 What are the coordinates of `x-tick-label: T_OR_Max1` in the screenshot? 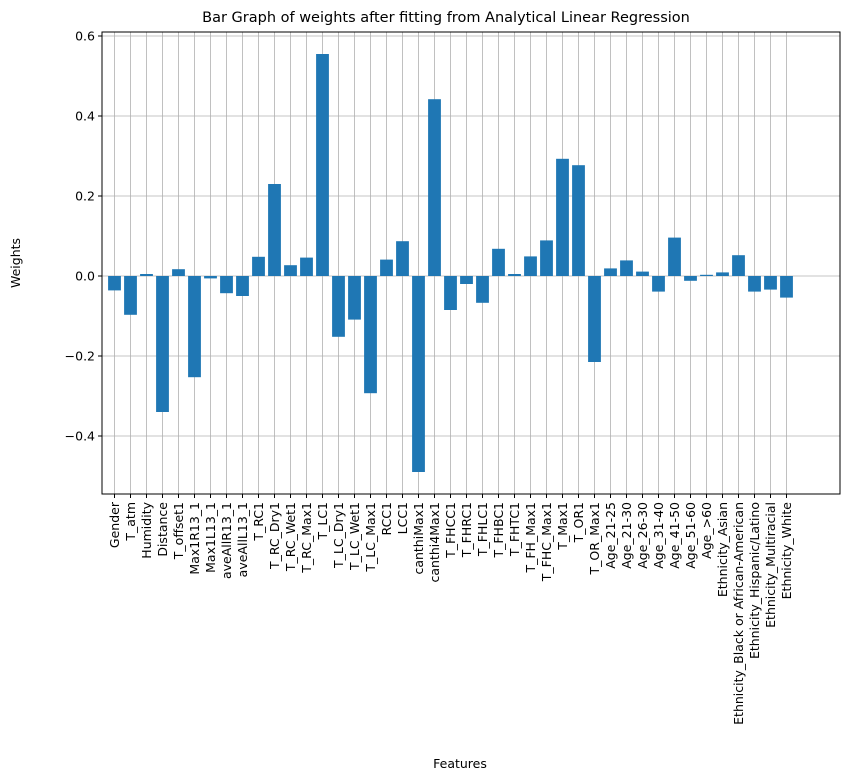 It's located at (594, 538).